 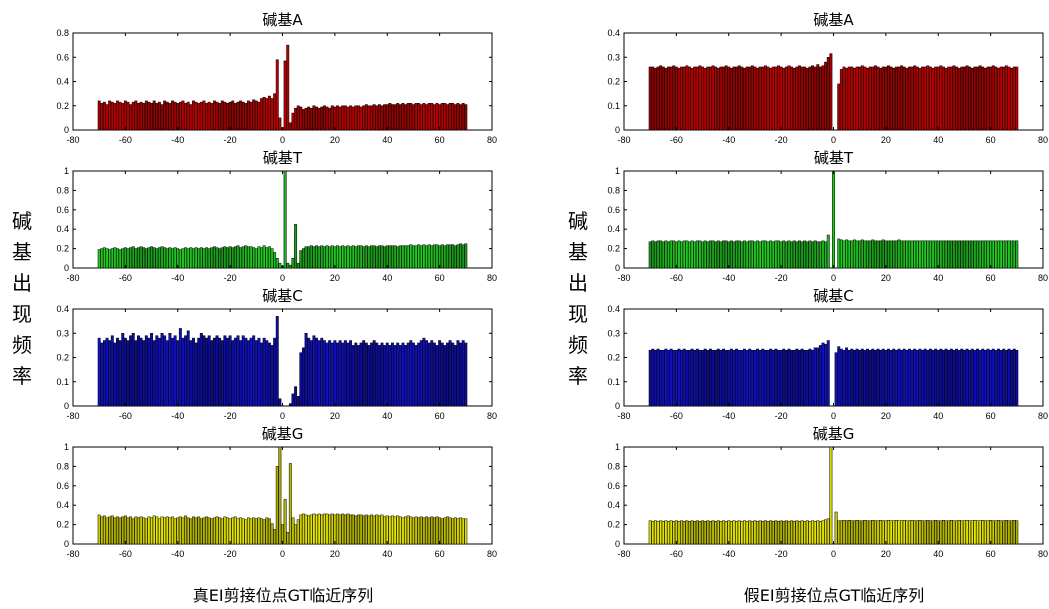 I want to click on panel-right-6: 碱基C -80 -60 -40 -20 0 20 40 60 80 0 0.1 0.2 0.3 0.4, so click(x=827, y=354).